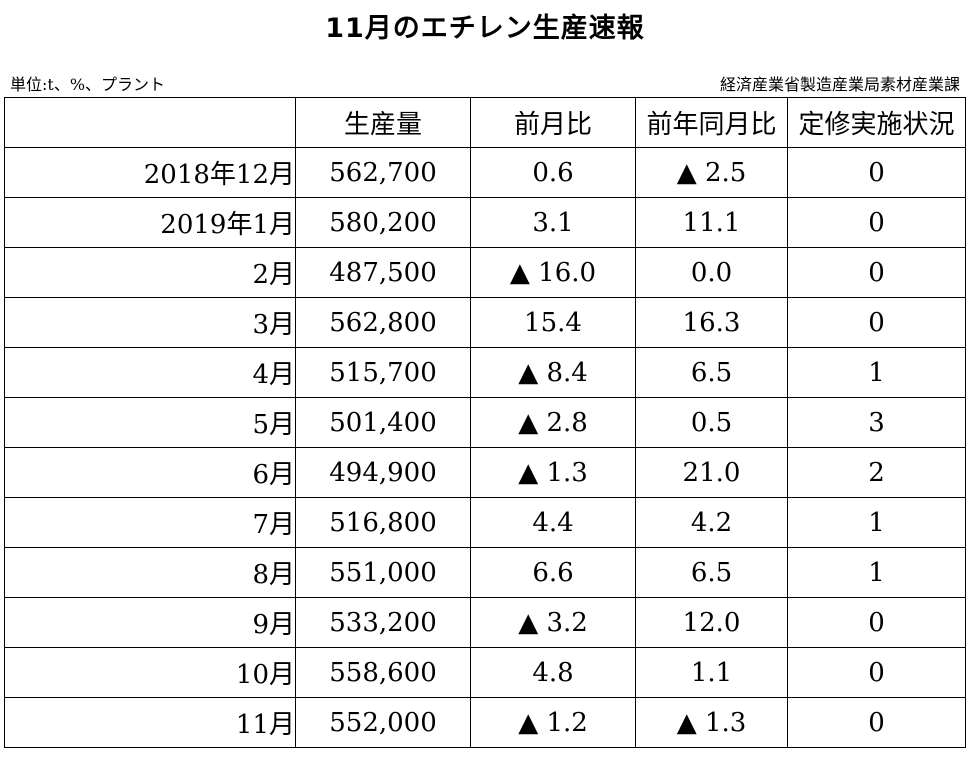 Image resolution: width=970 pixels, height=773 pixels. Describe the element at coordinates (383, 372) in the screenshot. I see `production-cell: 515,700` at that location.